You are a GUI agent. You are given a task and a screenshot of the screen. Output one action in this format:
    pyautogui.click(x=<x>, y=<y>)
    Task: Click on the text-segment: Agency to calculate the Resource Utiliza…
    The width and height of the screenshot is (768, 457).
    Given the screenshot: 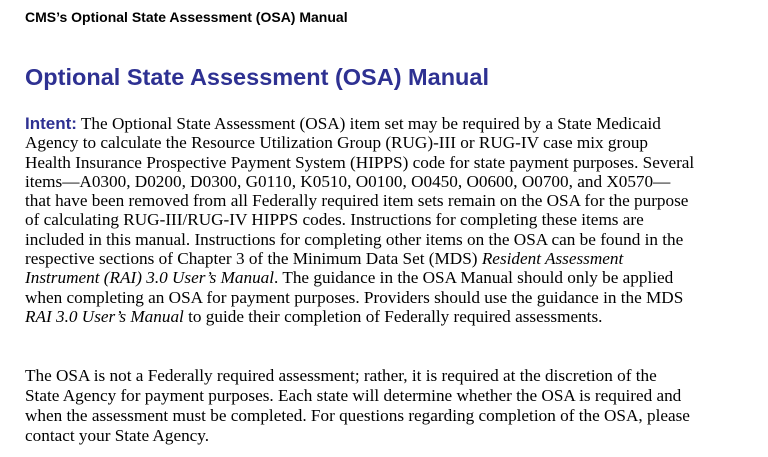 What is the action you would take?
    pyautogui.click(x=337, y=143)
    